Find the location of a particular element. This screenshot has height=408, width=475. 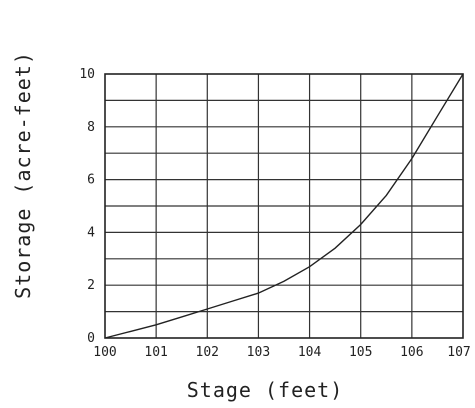

y-tick-label: 2 is located at coordinates (91, 285).